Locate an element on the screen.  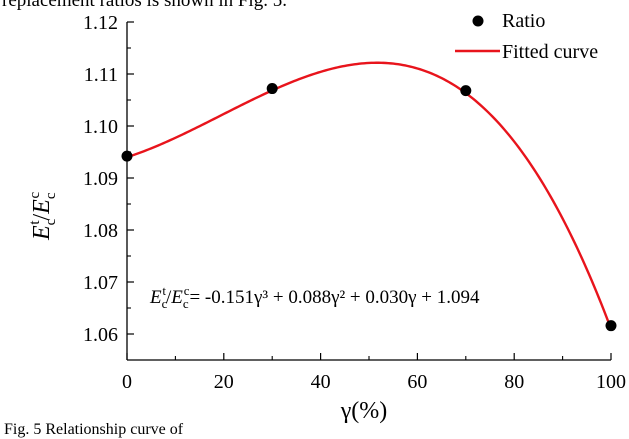
y-axis-label: Ect/Ecc is located at coordinates (43, 216).